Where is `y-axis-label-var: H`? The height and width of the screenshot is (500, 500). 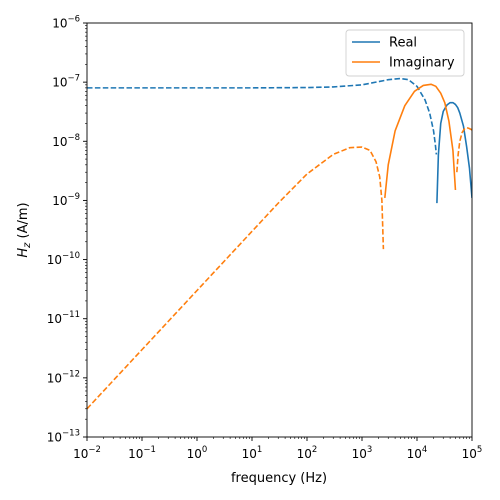
y-axis-label-var: H is located at coordinates (23, 253).